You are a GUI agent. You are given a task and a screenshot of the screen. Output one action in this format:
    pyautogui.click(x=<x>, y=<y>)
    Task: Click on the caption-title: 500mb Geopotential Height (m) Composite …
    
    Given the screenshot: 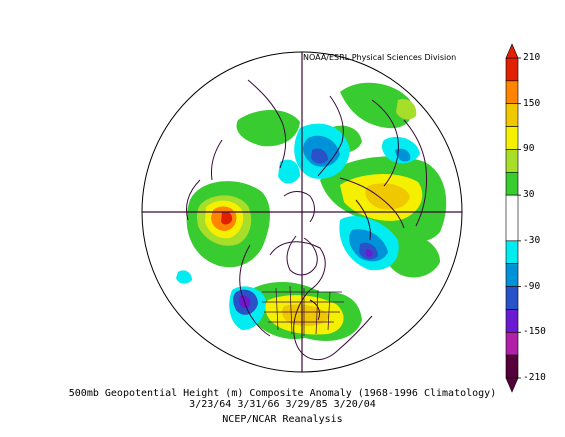 What is the action you would take?
    pyautogui.click(x=282, y=393)
    